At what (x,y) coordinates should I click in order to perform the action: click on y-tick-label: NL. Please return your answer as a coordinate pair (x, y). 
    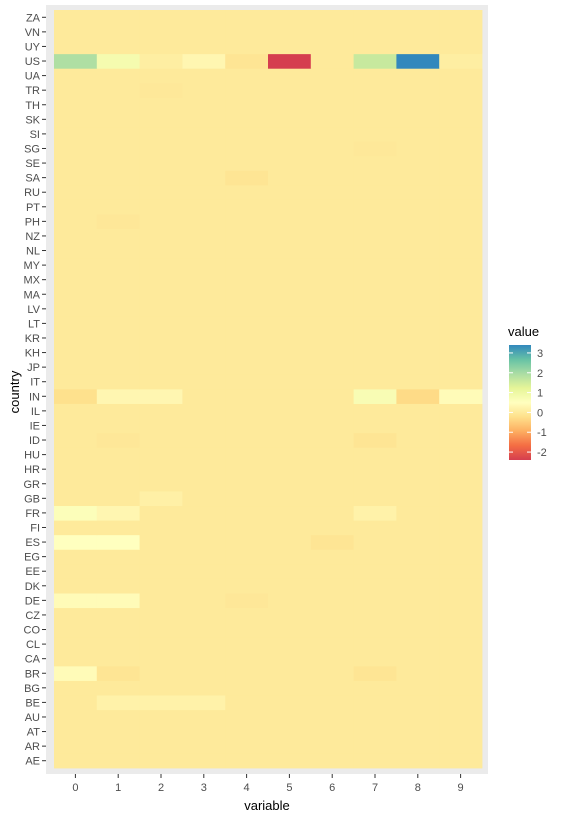
    Looking at the image, I should click on (33, 252).